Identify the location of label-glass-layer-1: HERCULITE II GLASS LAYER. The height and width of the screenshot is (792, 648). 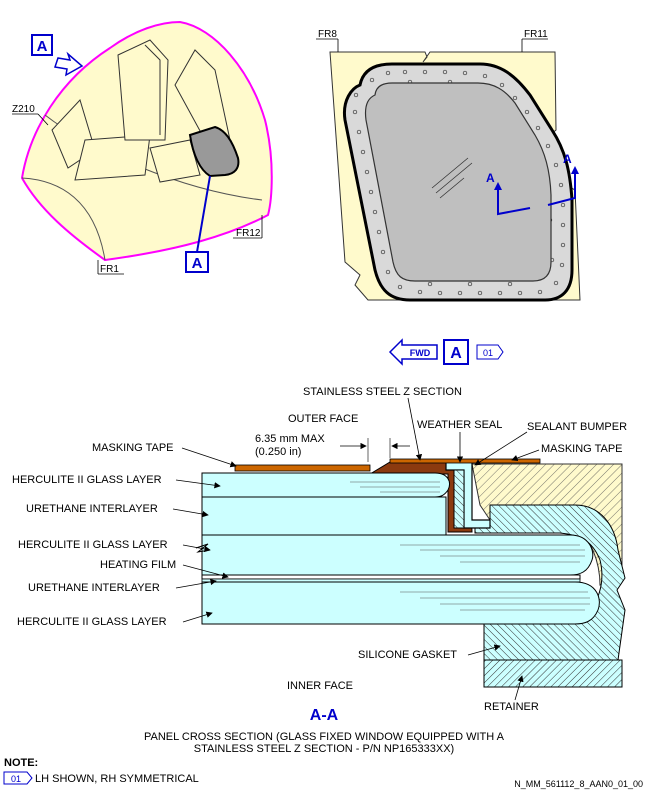
(87, 480).